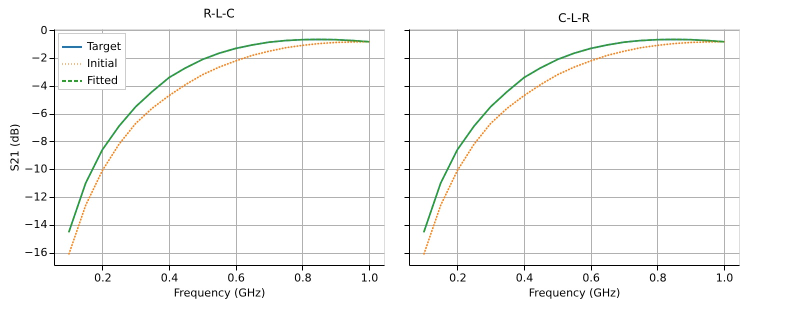 This screenshot has height=320, width=800. Describe the element at coordinates (36, 225) in the screenshot. I see `y-tick-label: −14` at that location.